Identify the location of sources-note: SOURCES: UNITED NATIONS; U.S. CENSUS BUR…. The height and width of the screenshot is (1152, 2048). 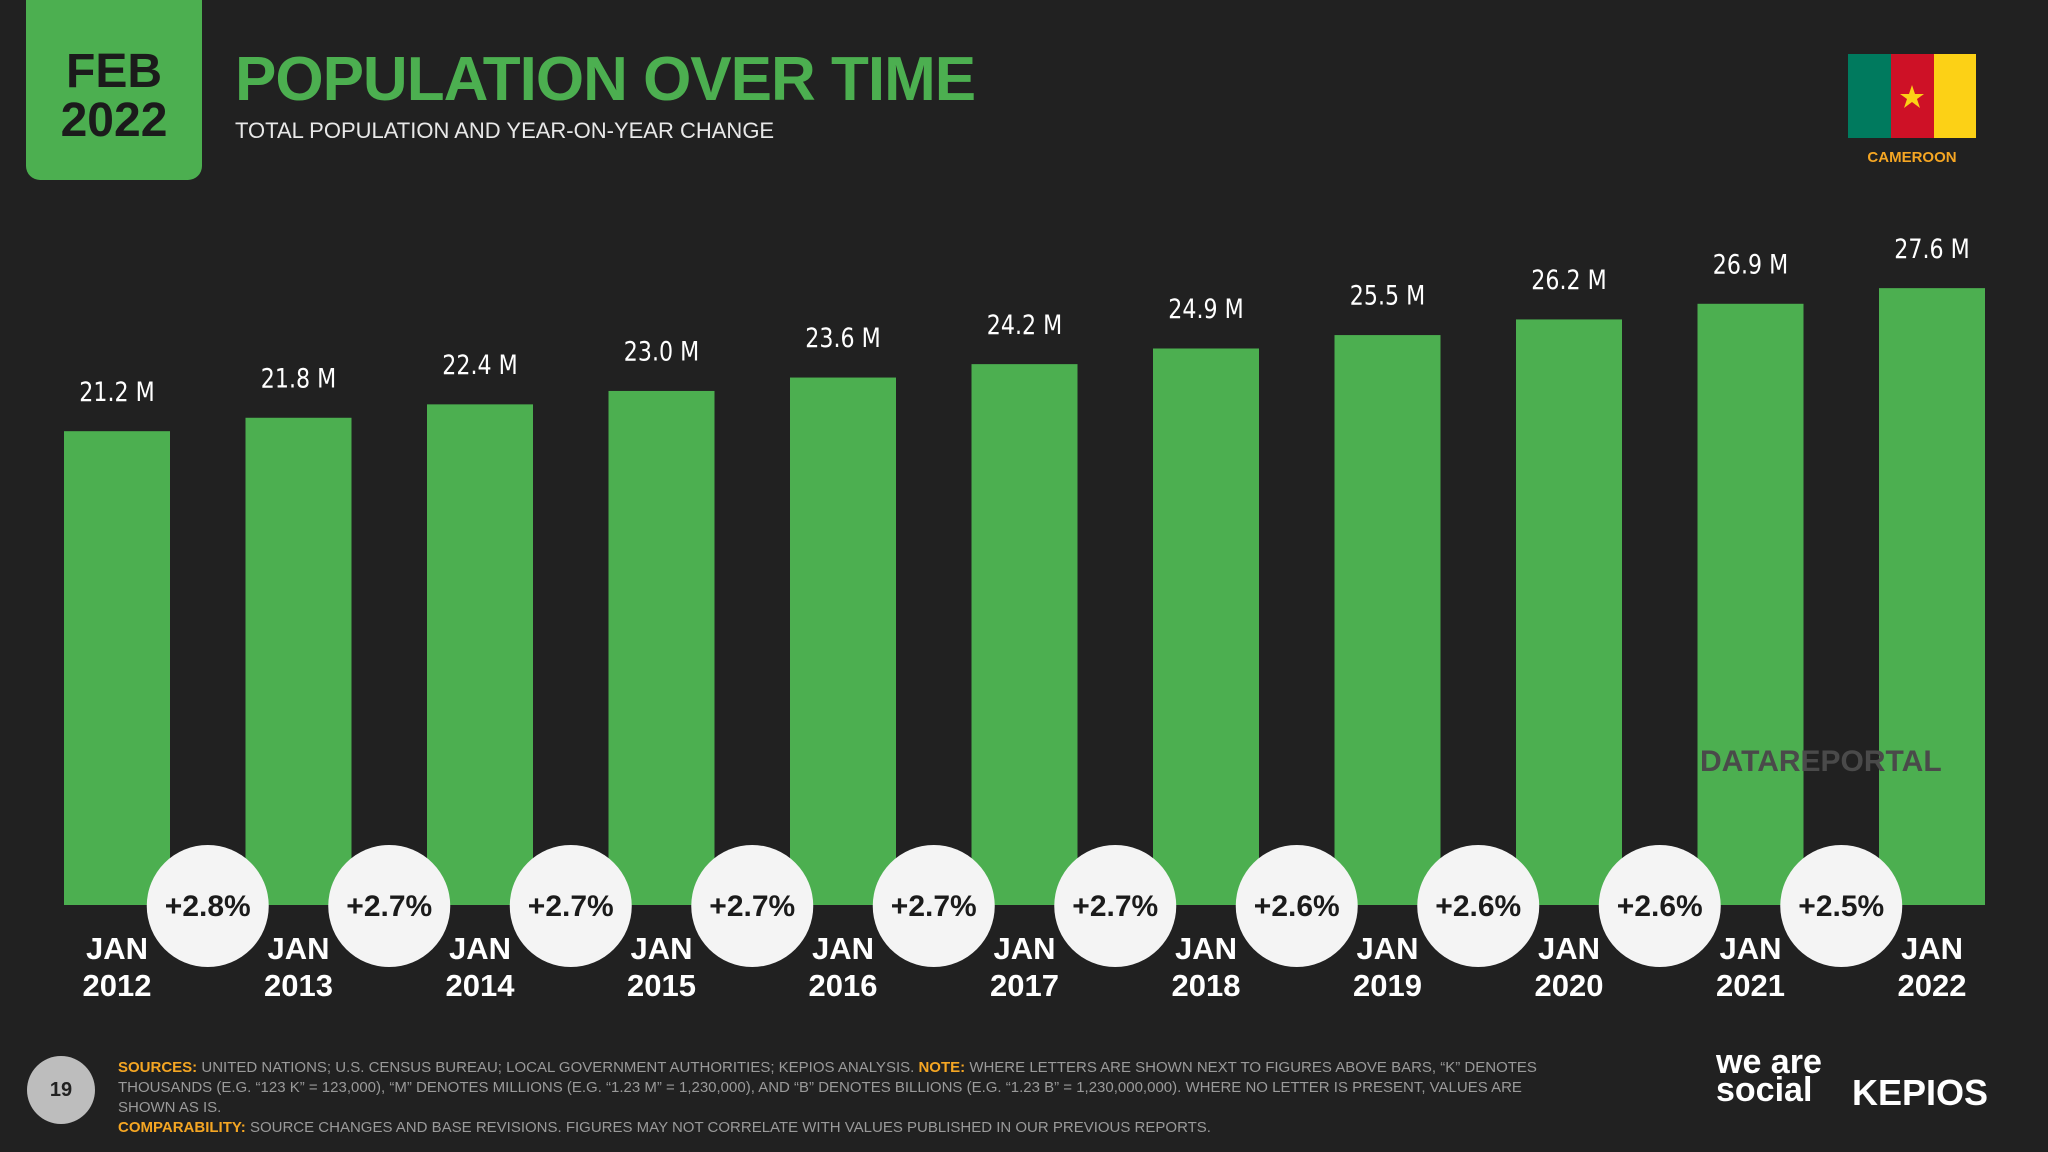
(848, 1088).